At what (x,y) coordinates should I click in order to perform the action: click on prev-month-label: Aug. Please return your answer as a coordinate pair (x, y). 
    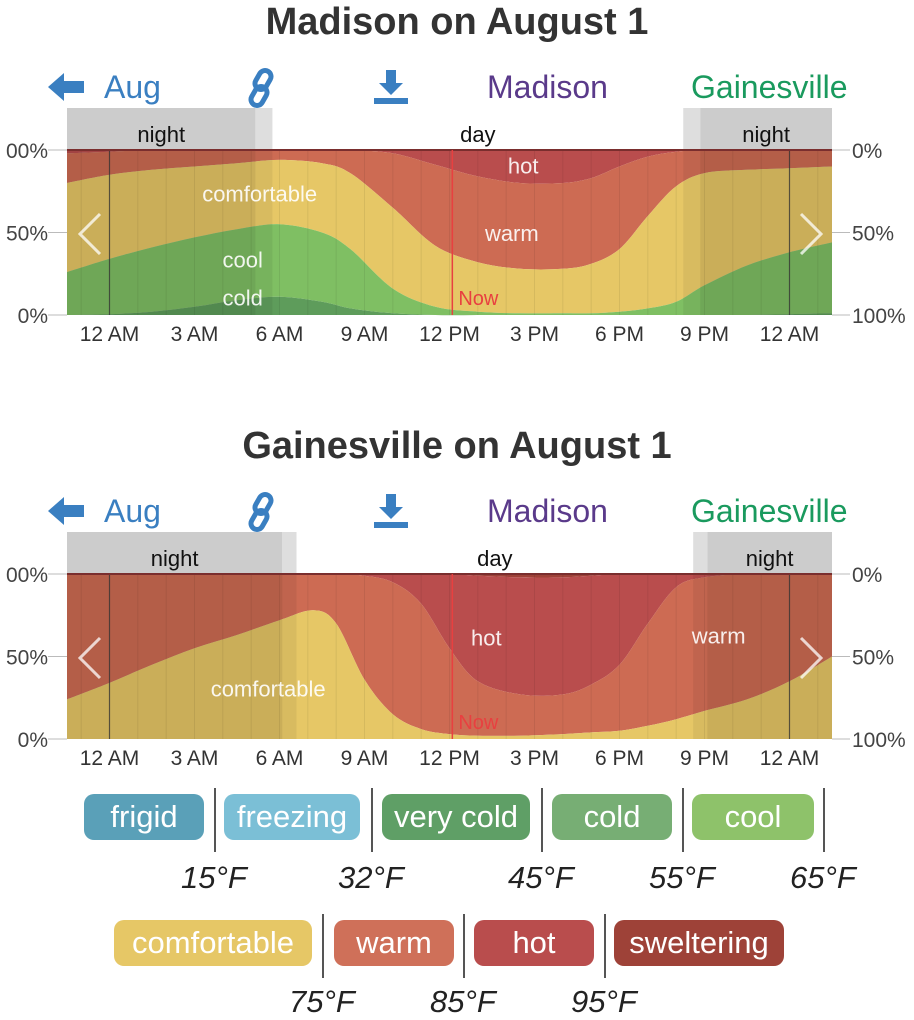
    Looking at the image, I should click on (132, 87).